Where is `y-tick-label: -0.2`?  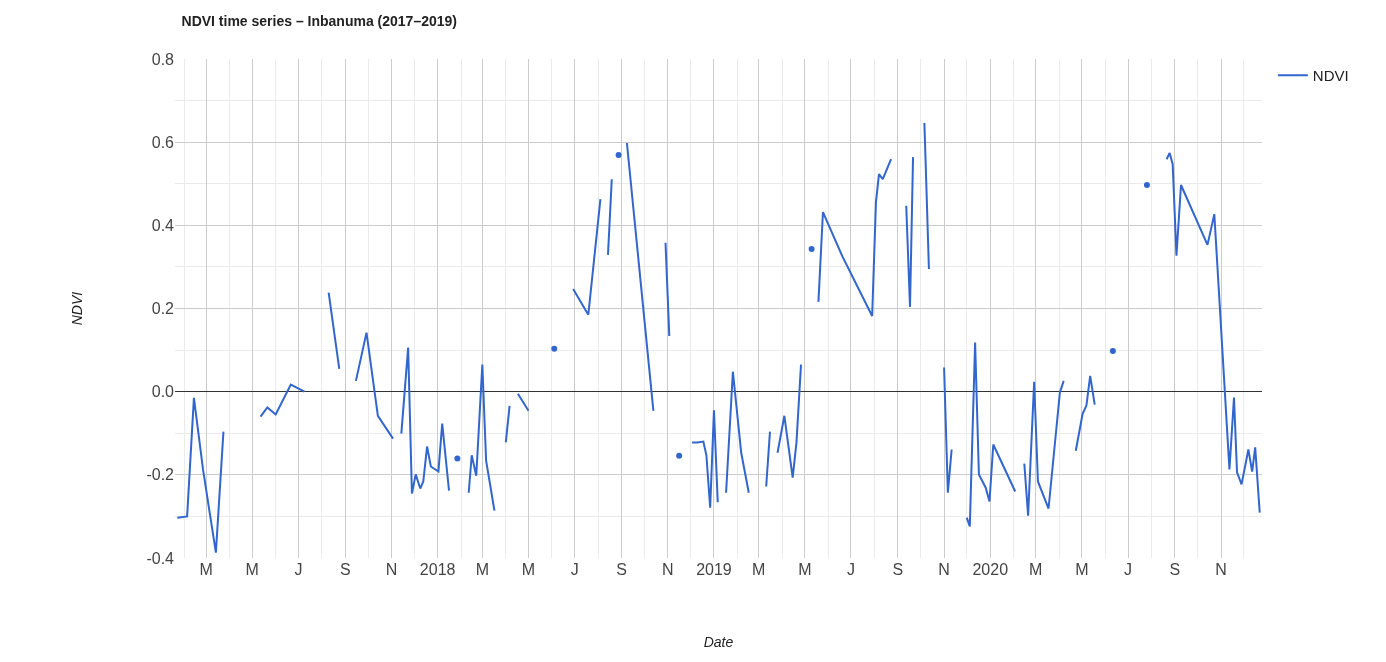 y-tick-label: -0.2 is located at coordinates (160, 475).